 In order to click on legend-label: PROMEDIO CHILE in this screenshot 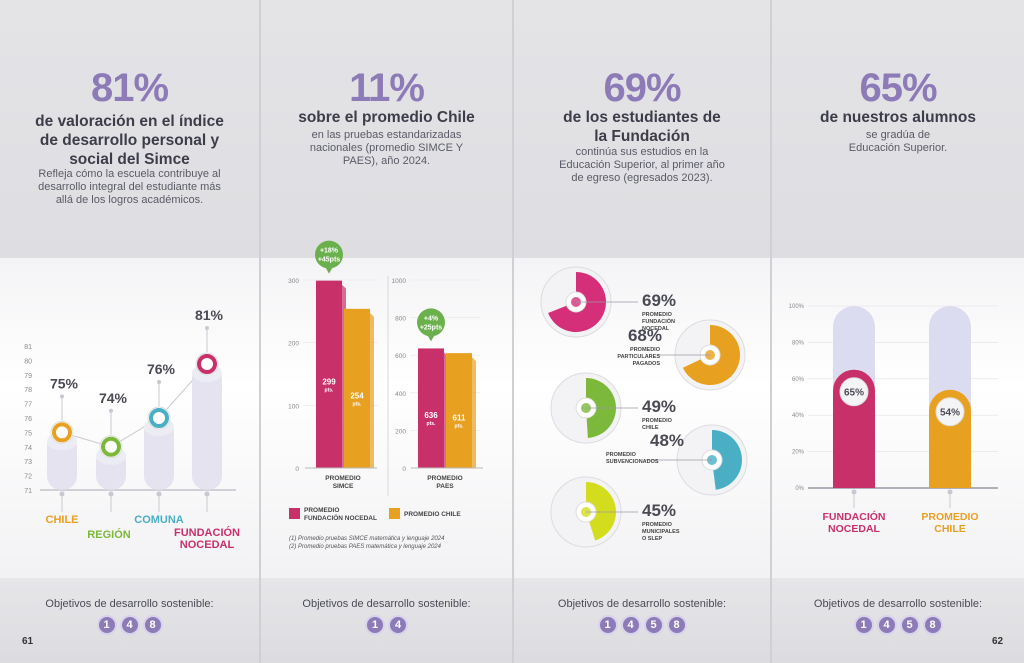, I will do `click(432, 514)`.